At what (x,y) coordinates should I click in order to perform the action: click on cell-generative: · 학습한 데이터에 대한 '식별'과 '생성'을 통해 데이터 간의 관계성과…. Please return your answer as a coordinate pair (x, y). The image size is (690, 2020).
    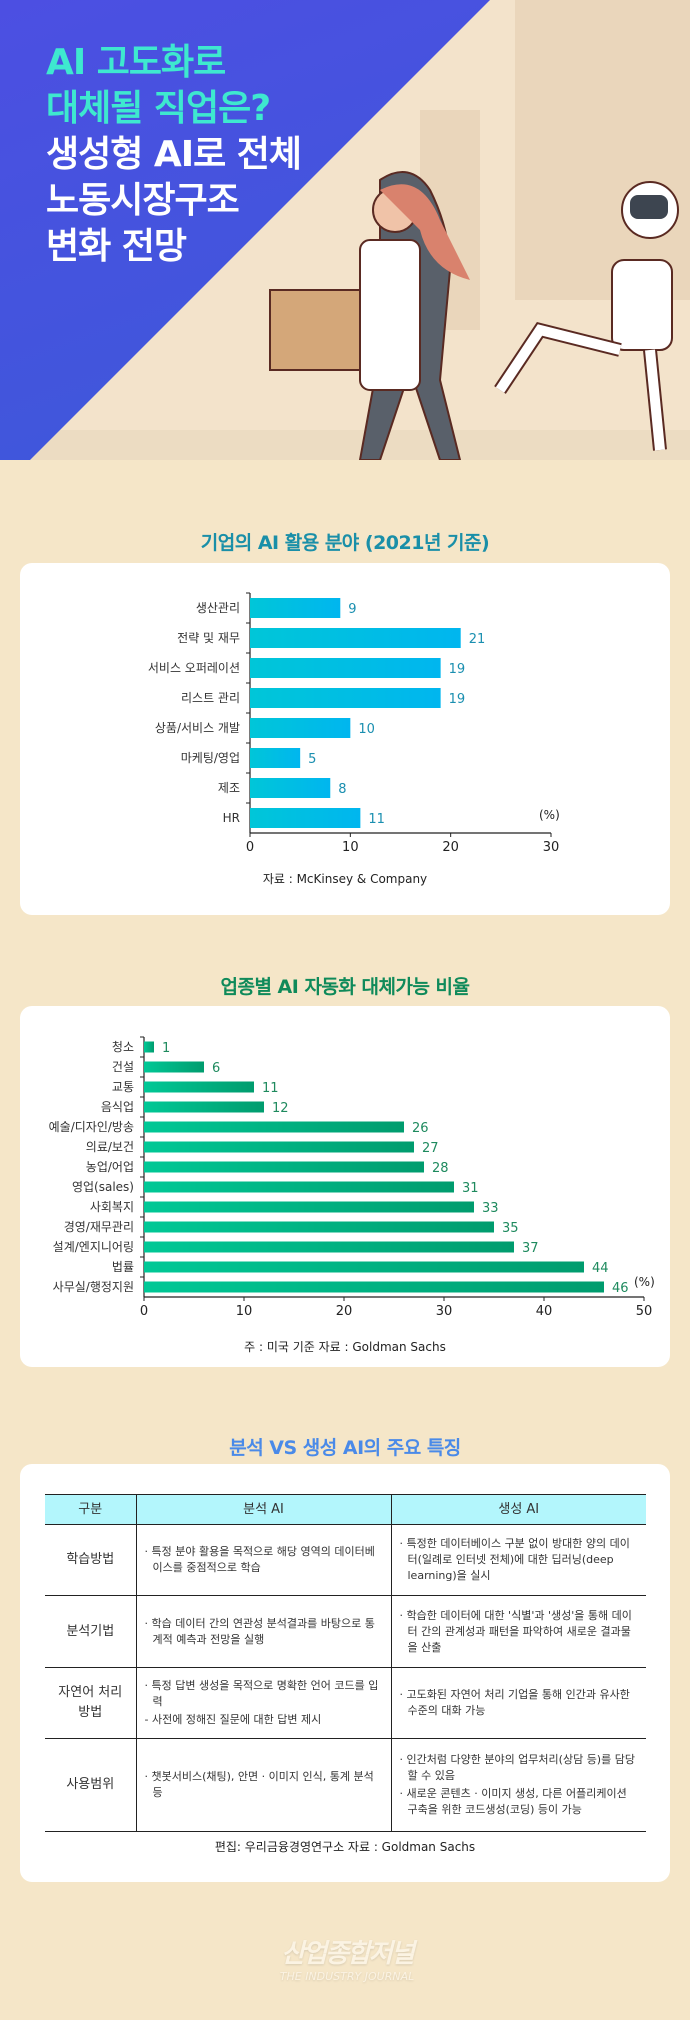
    Looking at the image, I should click on (518, 1631).